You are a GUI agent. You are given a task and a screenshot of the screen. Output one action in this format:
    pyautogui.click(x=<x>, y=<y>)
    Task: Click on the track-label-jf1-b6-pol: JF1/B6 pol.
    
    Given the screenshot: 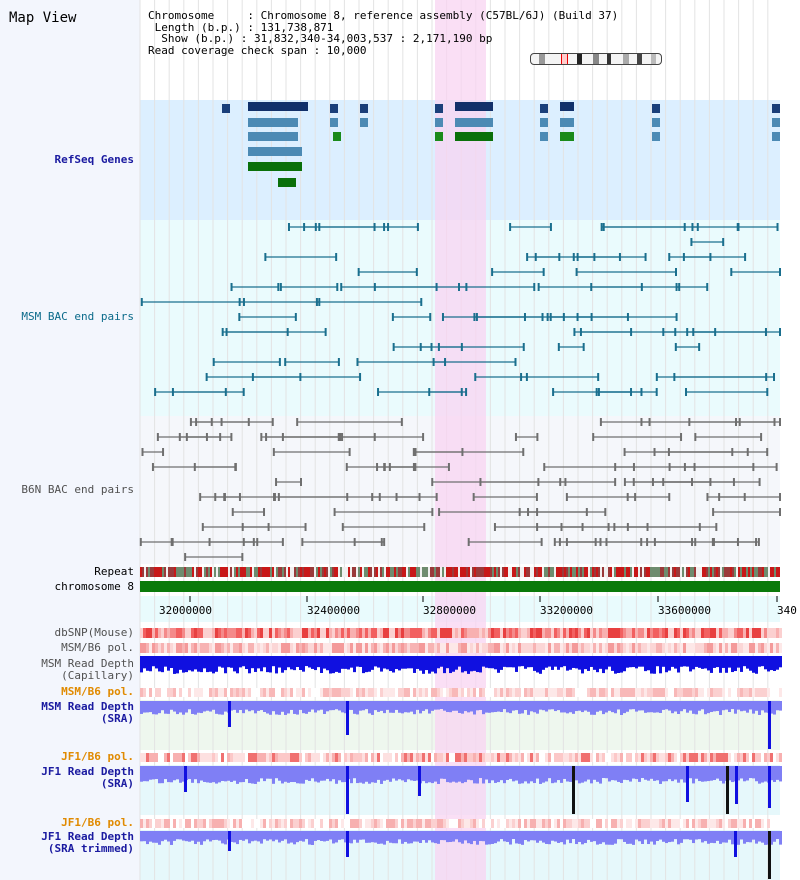 What is the action you would take?
    pyautogui.click(x=97, y=756)
    